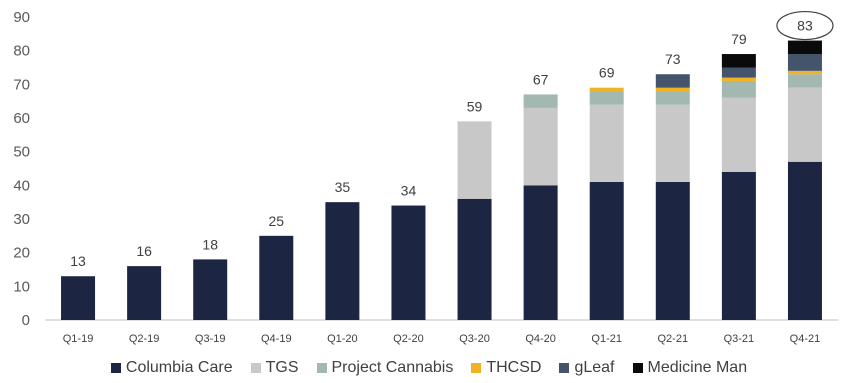 Image resolution: width=858 pixels, height=383 pixels. I want to click on x-tick-label: Q2-21, so click(673, 339).